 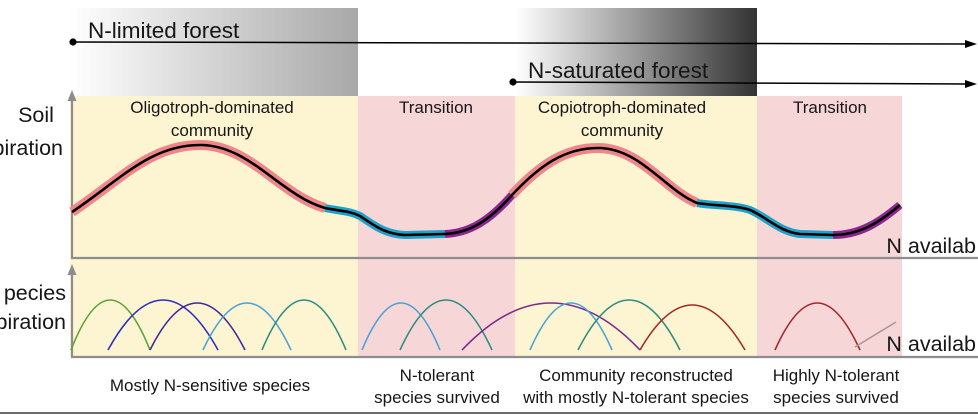 What do you see at coordinates (931, 246) in the screenshot?
I see `soil-x-axis-label: N availab` at bounding box center [931, 246].